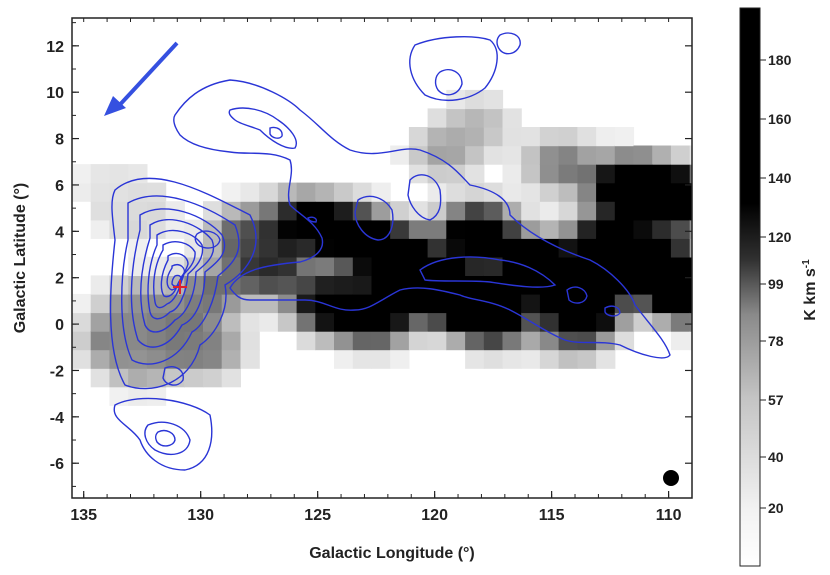  I want to click on x-tick-label: 115, so click(552, 515).